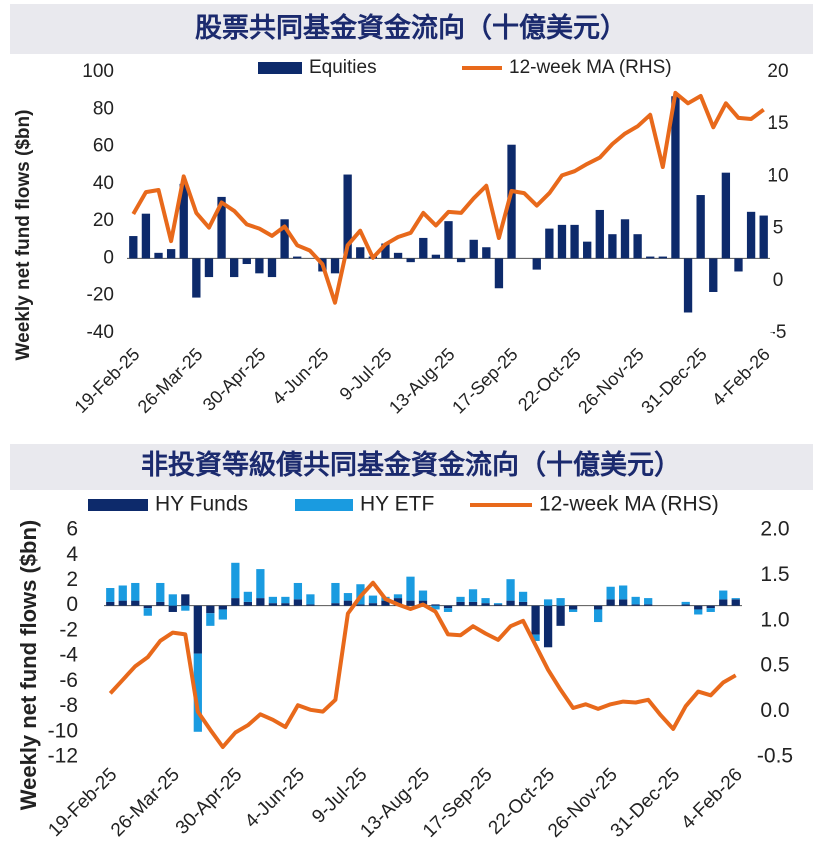 The image size is (823, 866). What do you see at coordinates (778, 280) in the screenshot?
I see `y2-tick-label: 0` at bounding box center [778, 280].